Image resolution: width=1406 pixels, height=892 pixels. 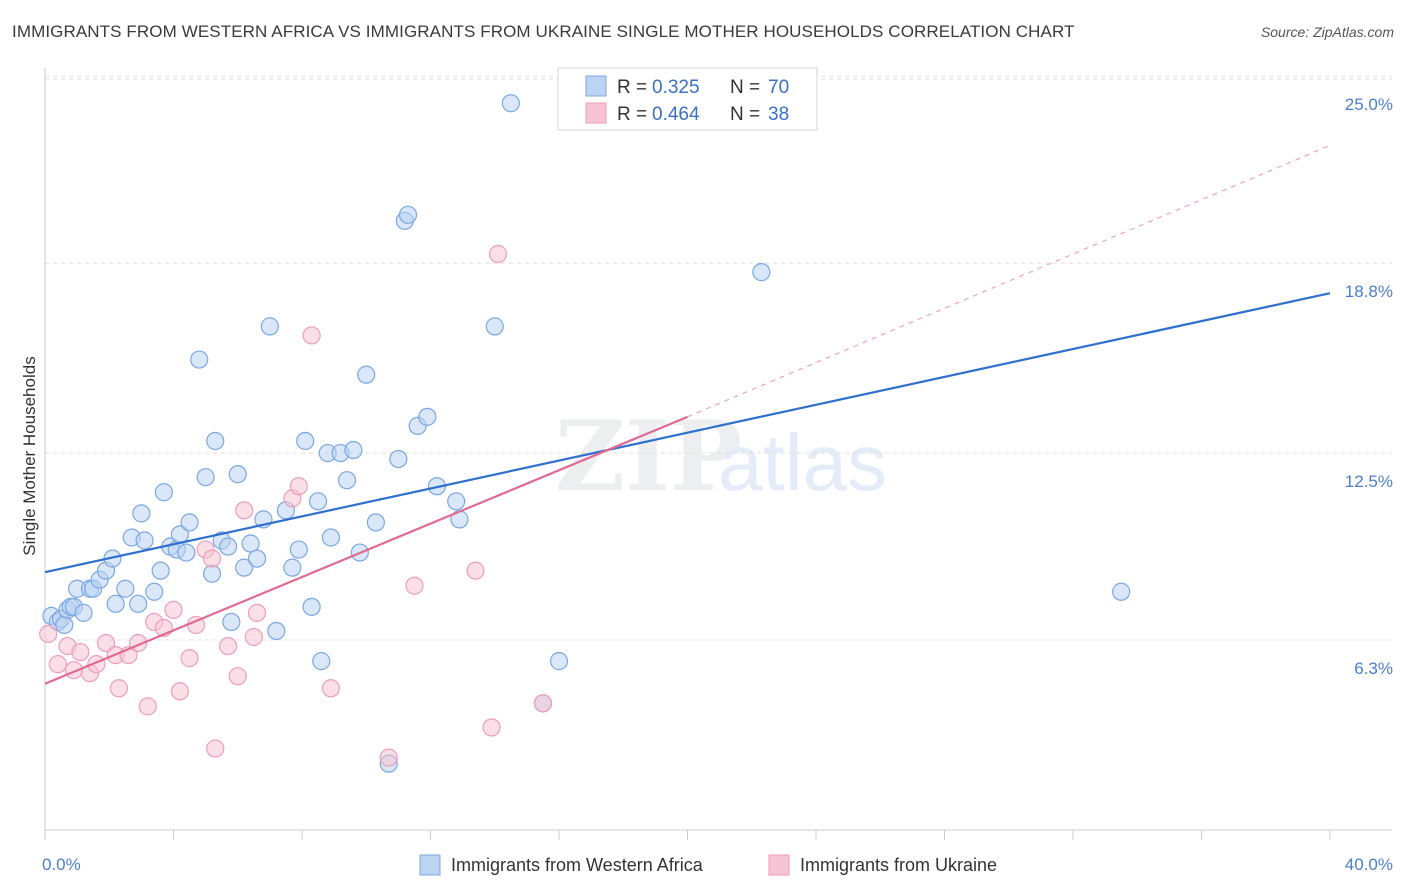 I want to click on legend: R = 0.325 N = 70 R = 0.464 N = 38, so click(x=687, y=99).